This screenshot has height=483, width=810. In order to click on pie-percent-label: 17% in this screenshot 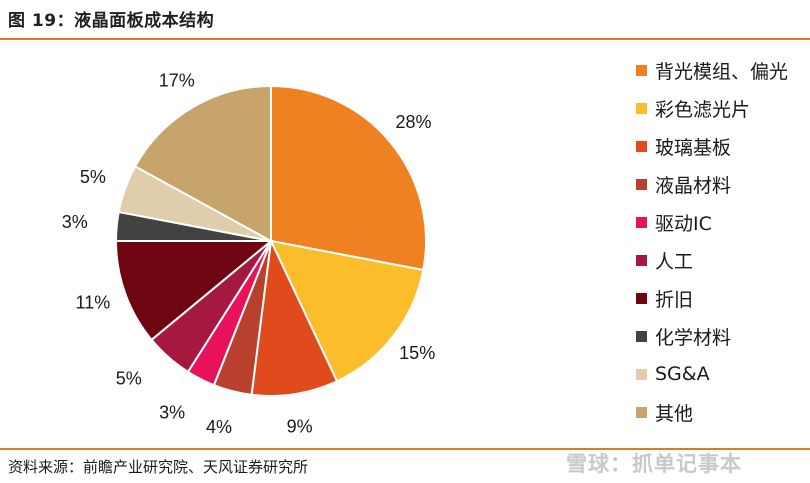, I will do `click(177, 81)`.